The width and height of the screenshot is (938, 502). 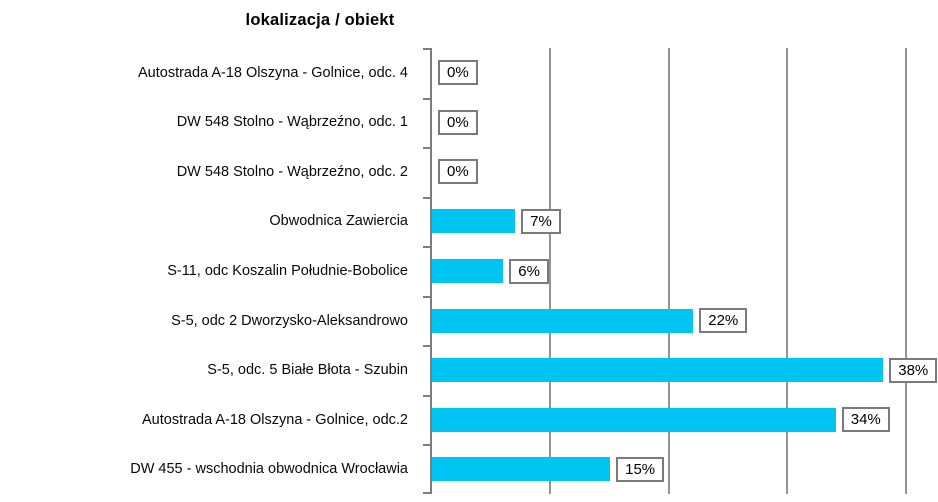 What do you see at coordinates (289, 320) in the screenshot?
I see `category-label: S-5, odc 2 Dworzysko-Aleksandrowo` at bounding box center [289, 320].